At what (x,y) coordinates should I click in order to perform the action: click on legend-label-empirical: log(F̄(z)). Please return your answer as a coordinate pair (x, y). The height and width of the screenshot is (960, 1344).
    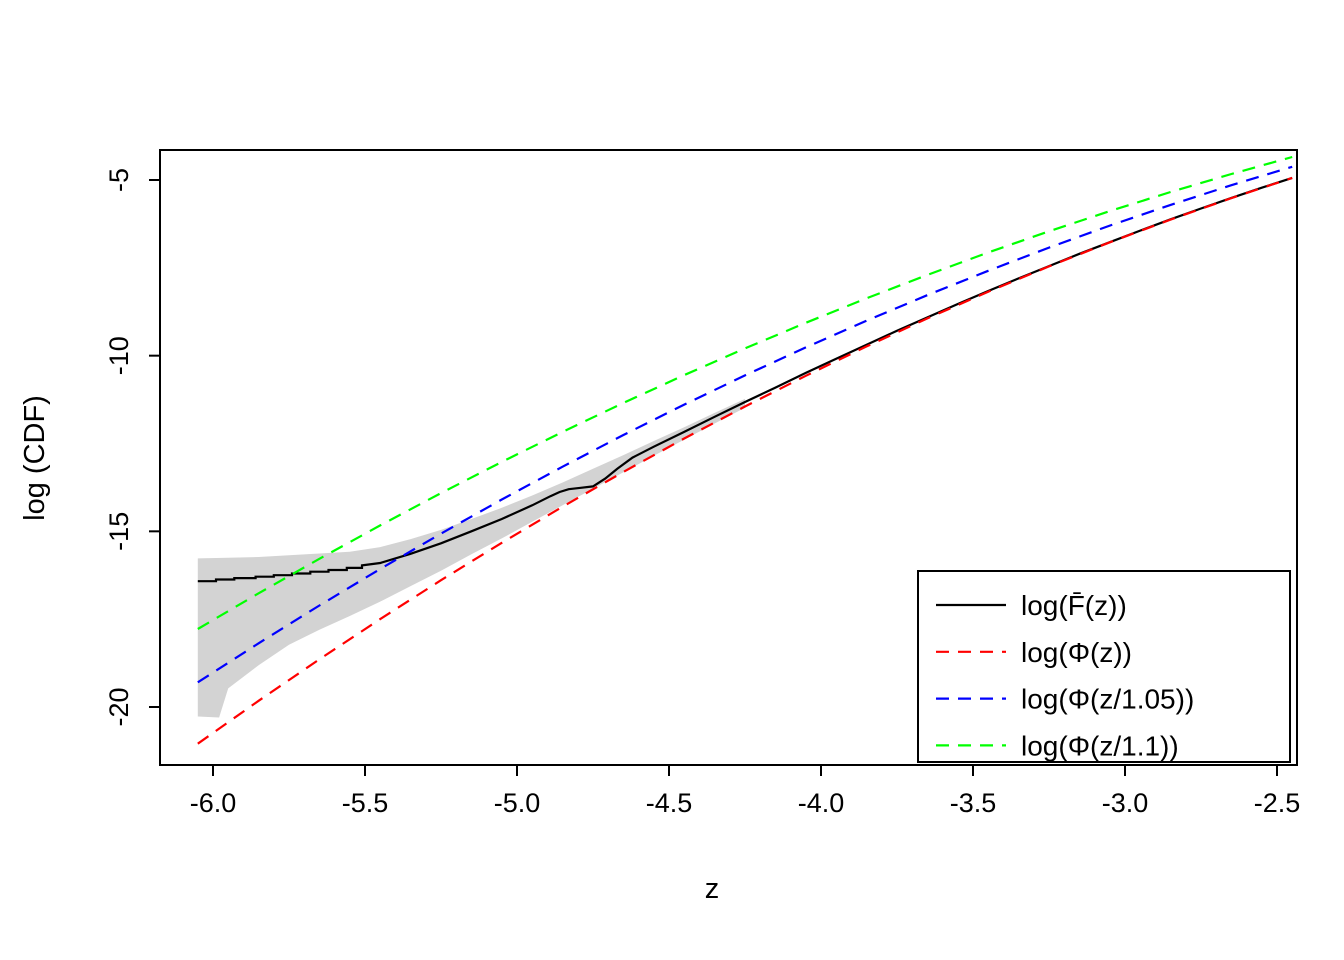
    Looking at the image, I should click on (1074, 605).